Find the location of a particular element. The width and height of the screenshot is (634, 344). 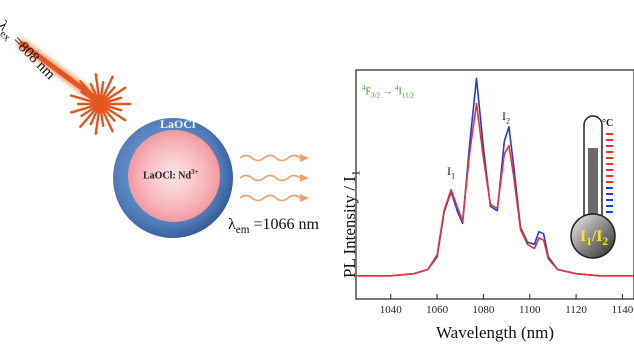

x-tick-label: 1100 is located at coordinates (529, 310).